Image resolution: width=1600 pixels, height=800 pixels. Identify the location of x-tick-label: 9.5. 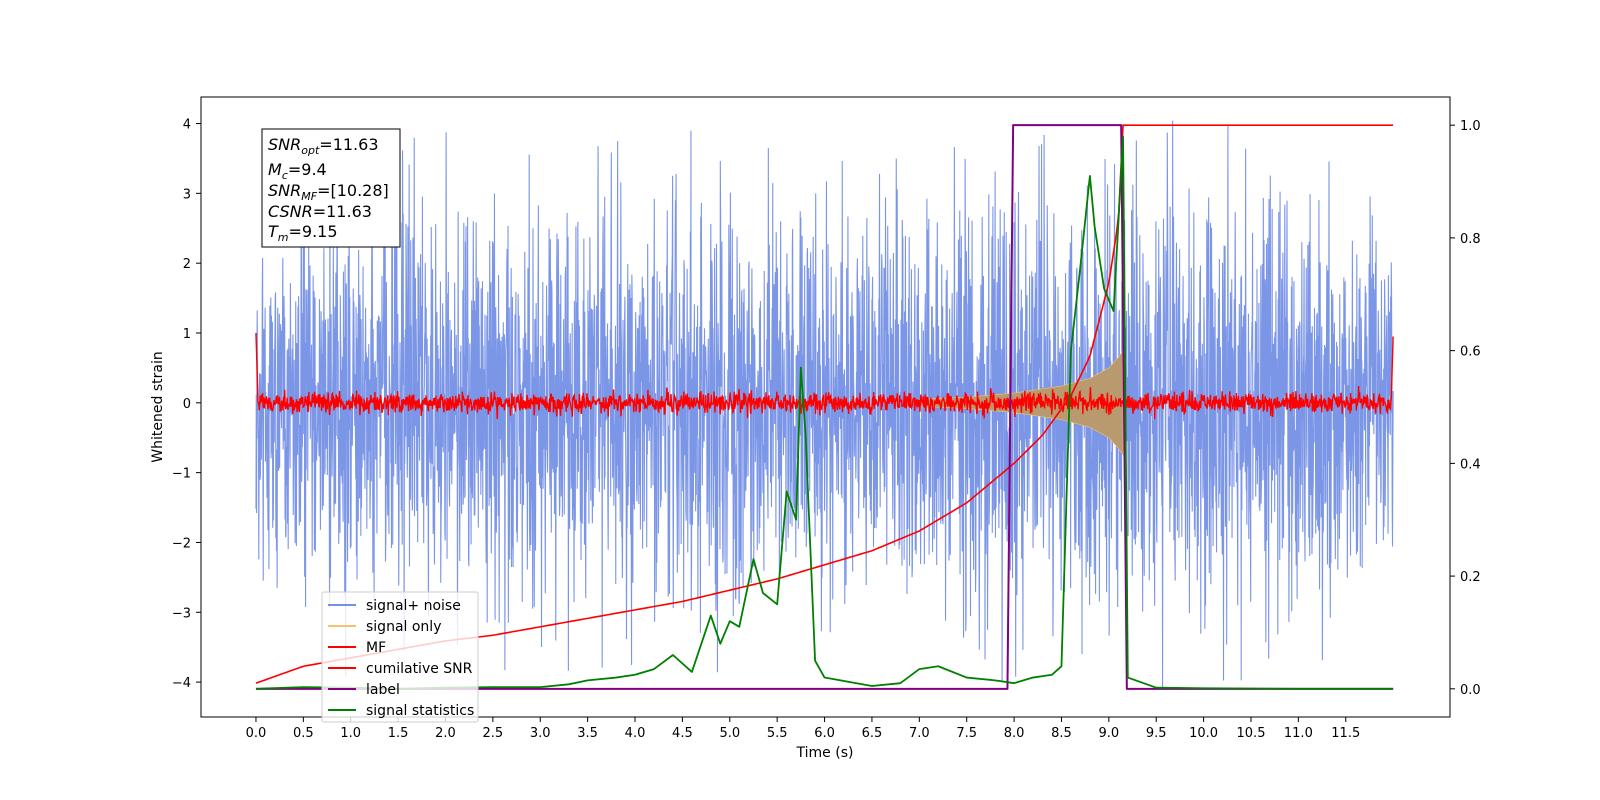
(1156, 733).